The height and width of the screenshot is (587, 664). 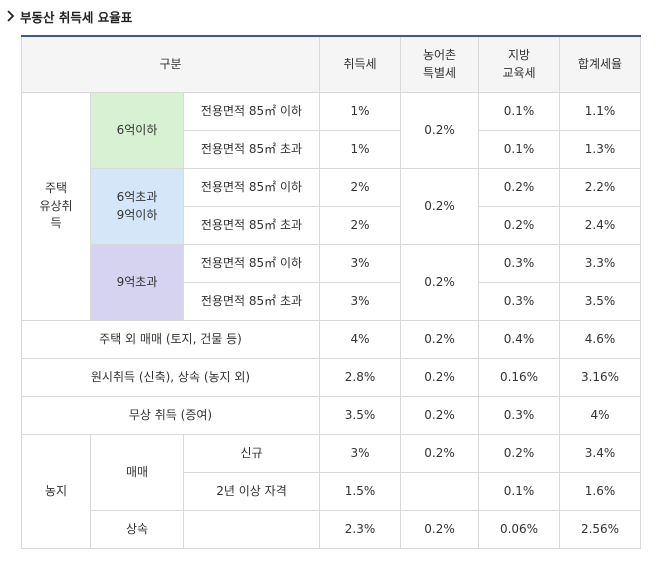 I want to click on inherit-label: 상속, so click(x=137, y=529).